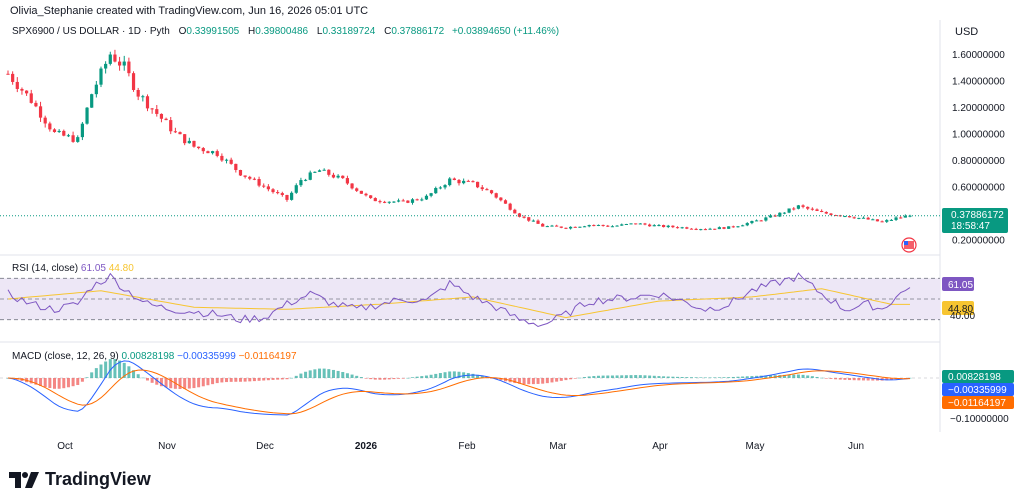  Describe the element at coordinates (93, 268) in the screenshot. I see `rsi-legend-value: 61.05` at that location.